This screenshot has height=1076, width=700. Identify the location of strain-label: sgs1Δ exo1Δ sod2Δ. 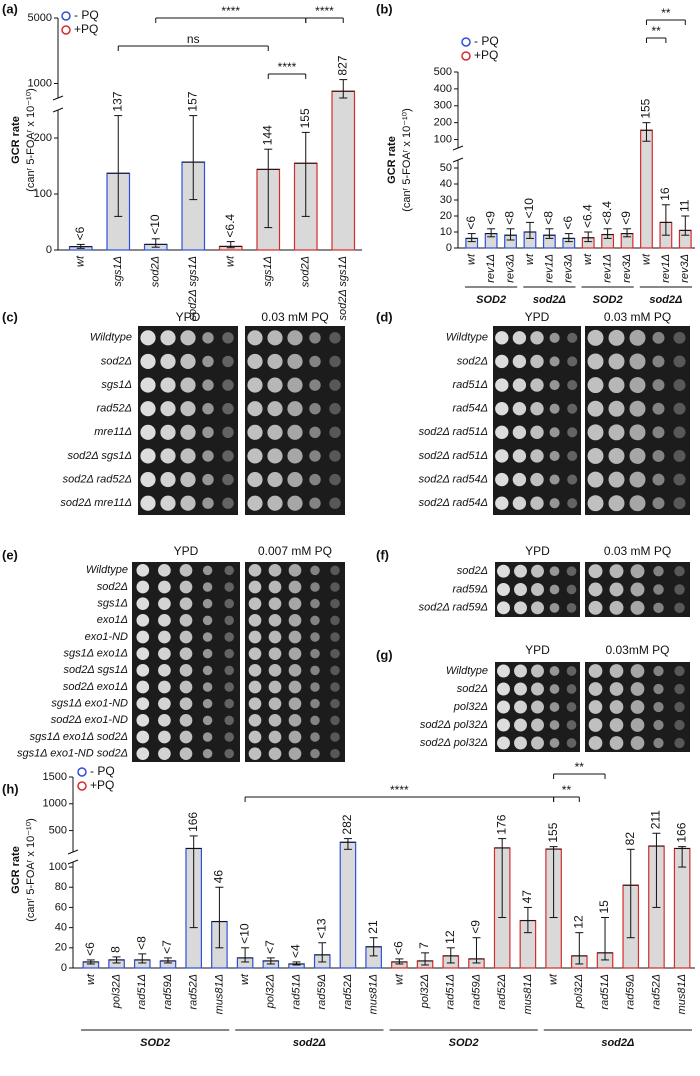
(79, 737).